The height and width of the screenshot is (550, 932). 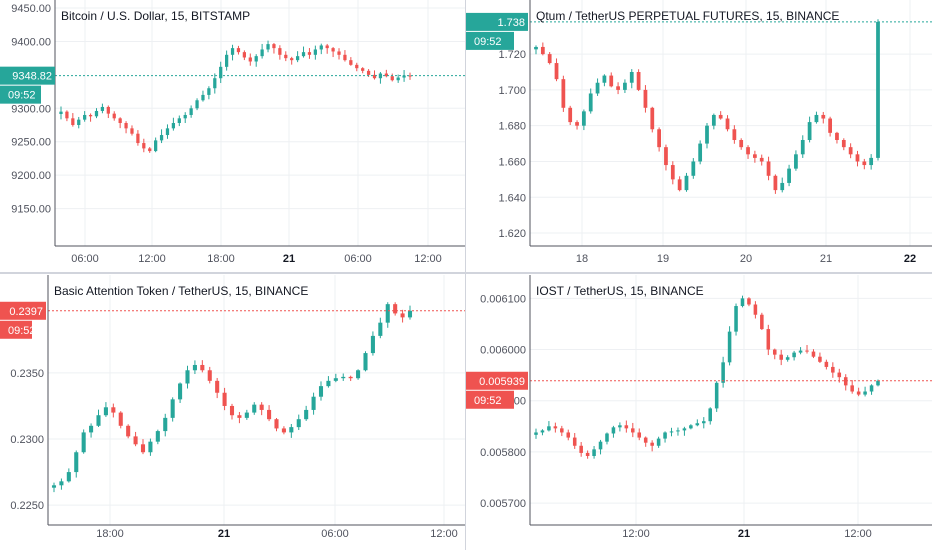 I want to click on last-price-badge, so click(x=27, y=75).